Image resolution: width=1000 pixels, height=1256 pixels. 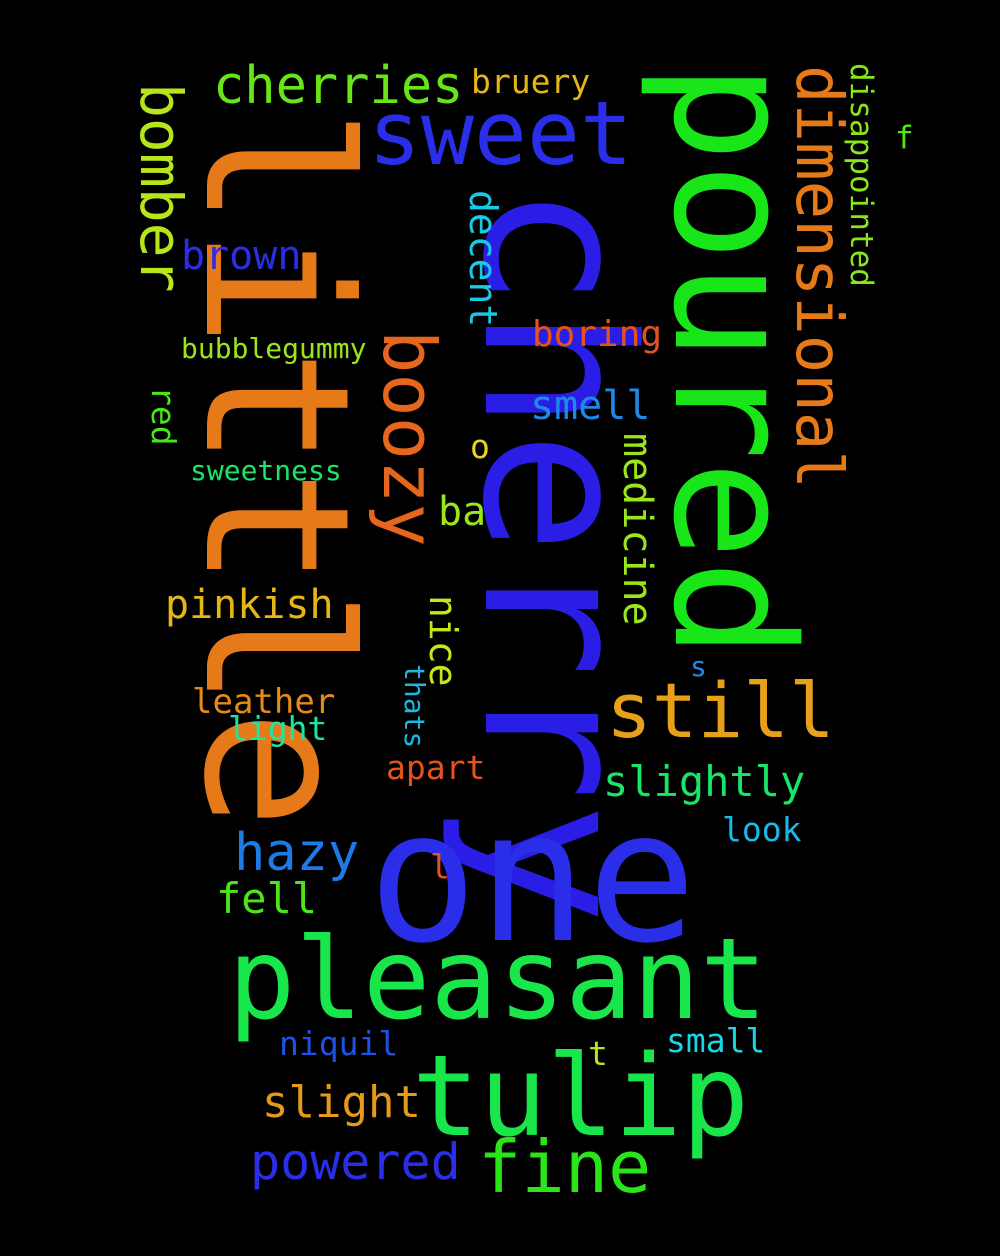 I want to click on word-boozy: boozy, so click(x=409, y=438).